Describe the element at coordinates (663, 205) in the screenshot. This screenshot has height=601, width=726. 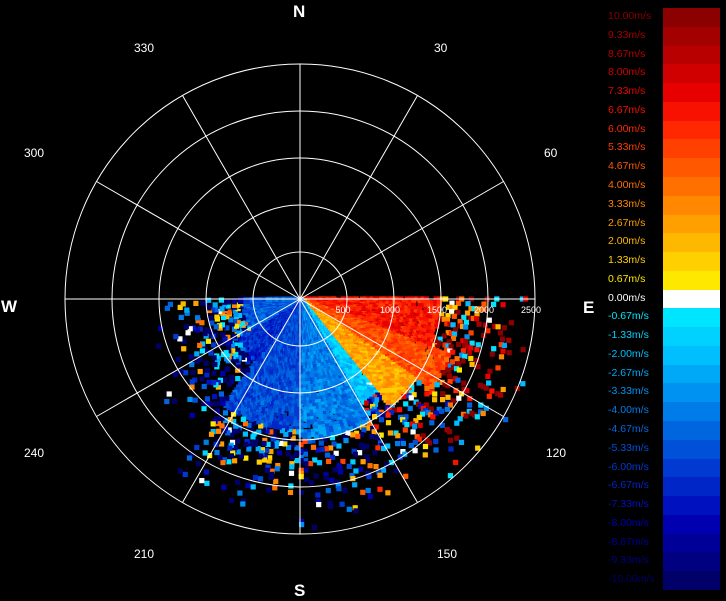
I see `colorbar-row: 3.33m/s` at that location.